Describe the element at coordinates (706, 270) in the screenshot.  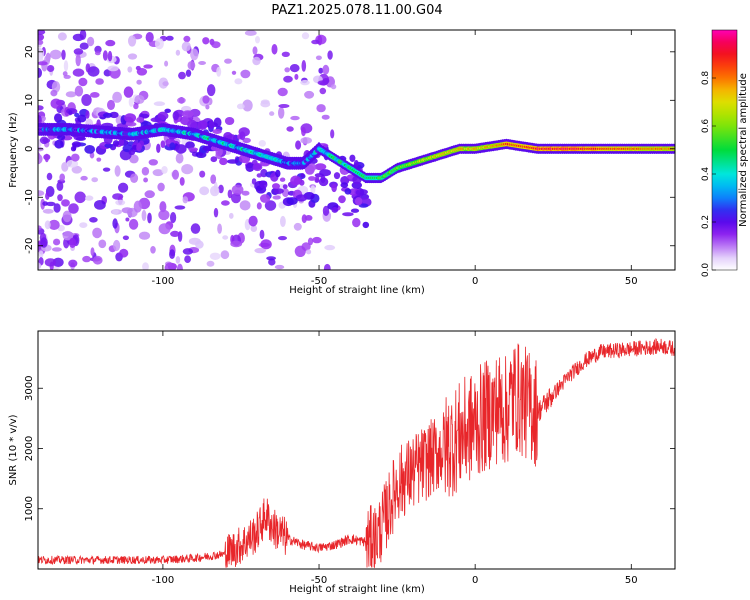
I see `colorbar-tick-label: 0.0` at that location.